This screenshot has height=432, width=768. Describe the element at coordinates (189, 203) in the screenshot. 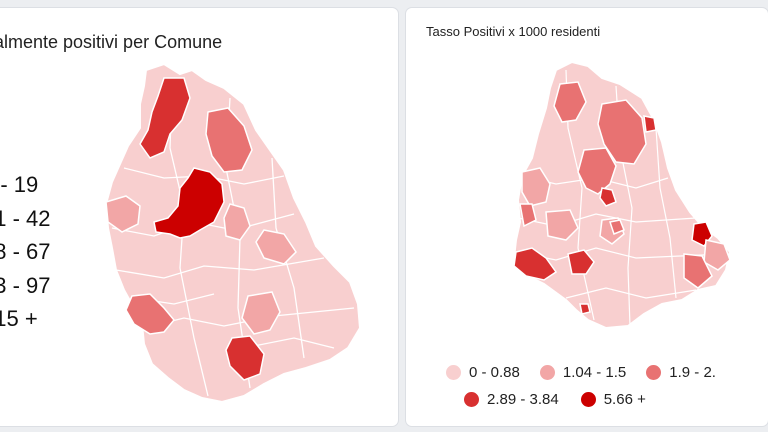

I see `left-region-central` at that location.